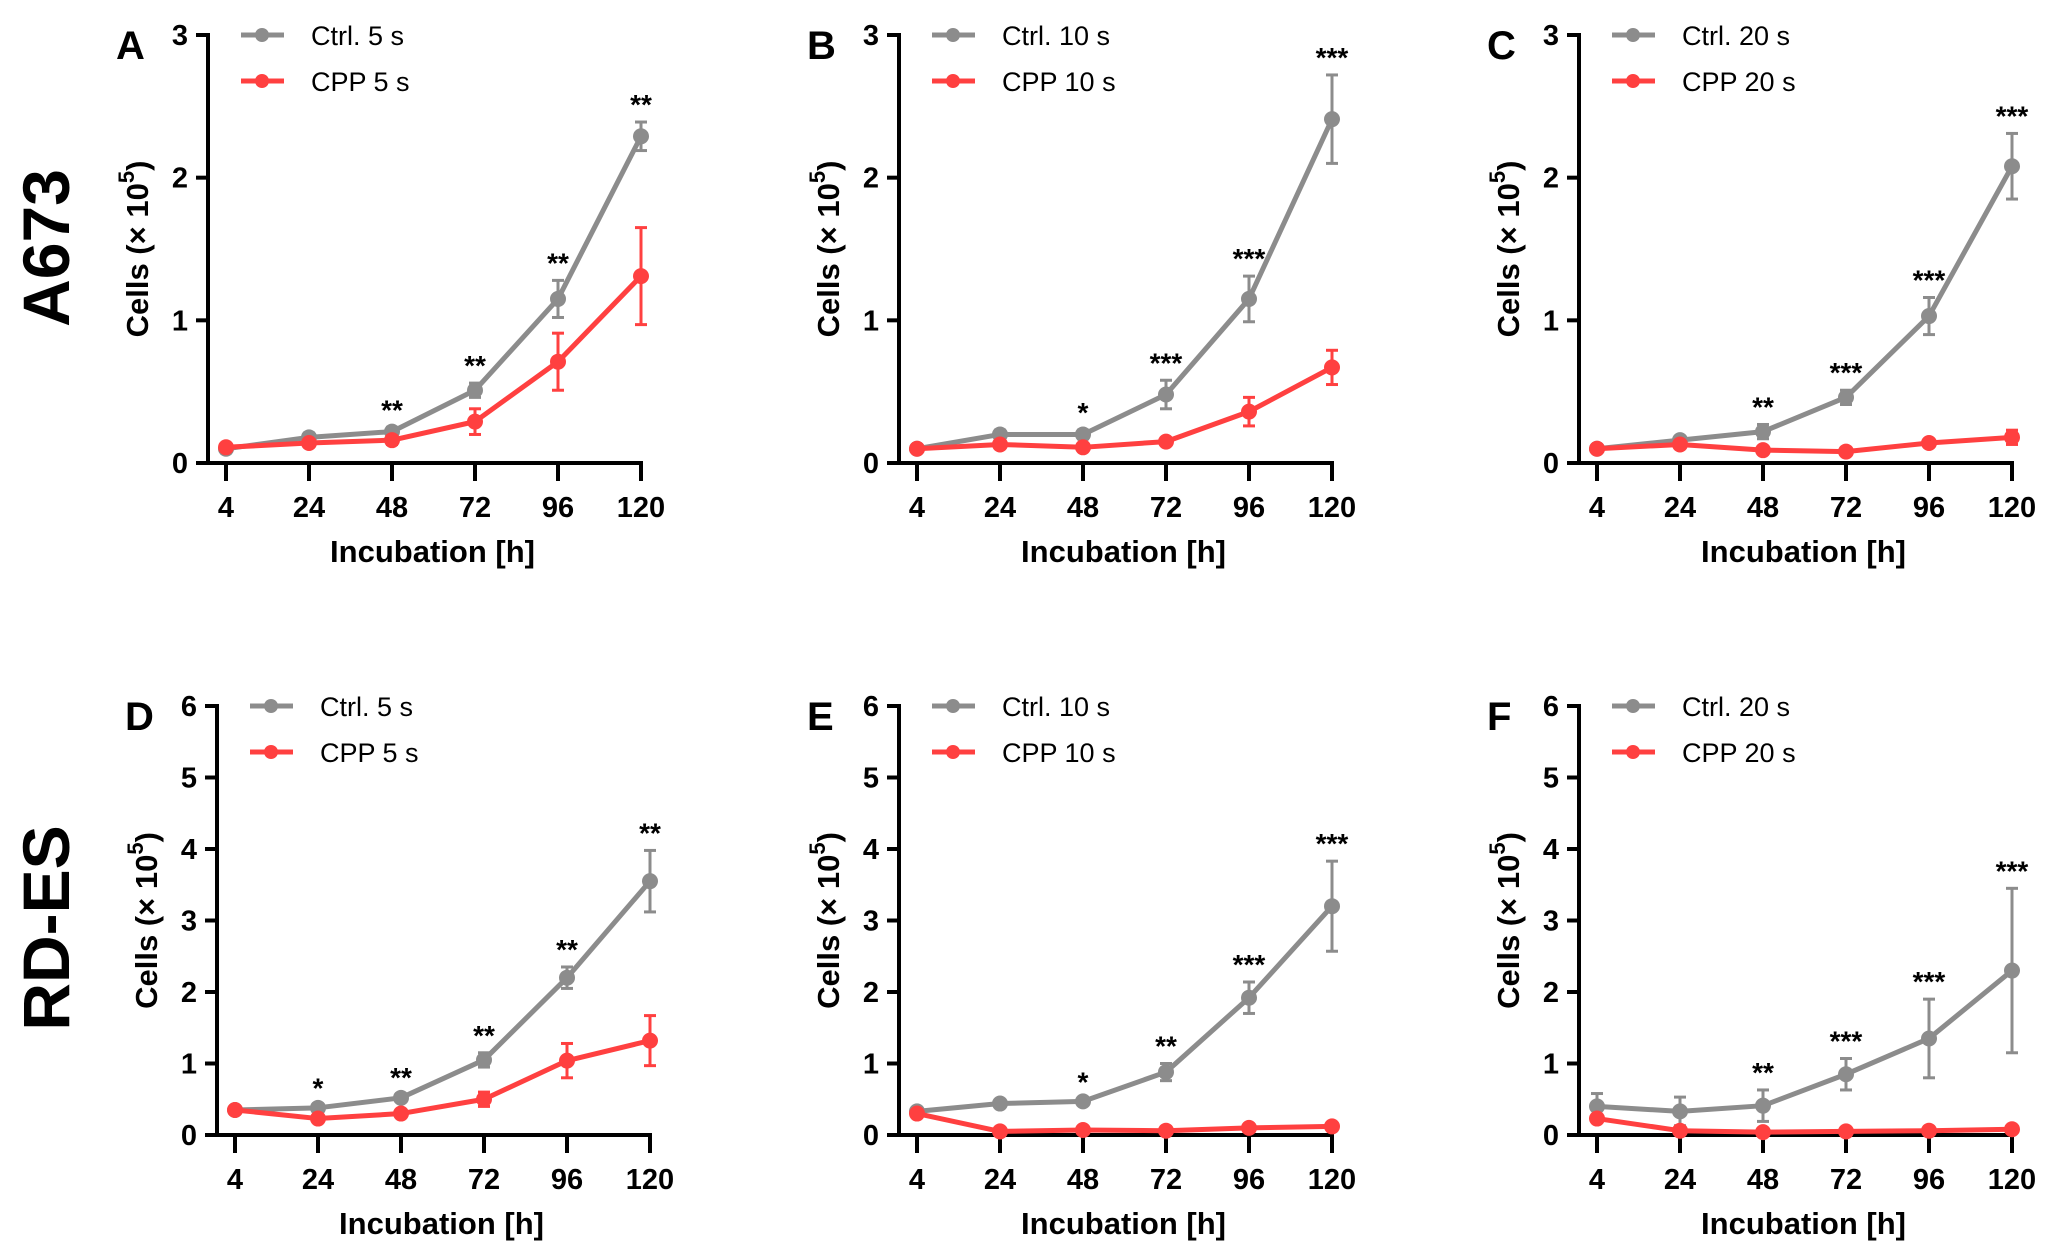  I want to click on legend-label: CPP 5 s, so click(369, 753).